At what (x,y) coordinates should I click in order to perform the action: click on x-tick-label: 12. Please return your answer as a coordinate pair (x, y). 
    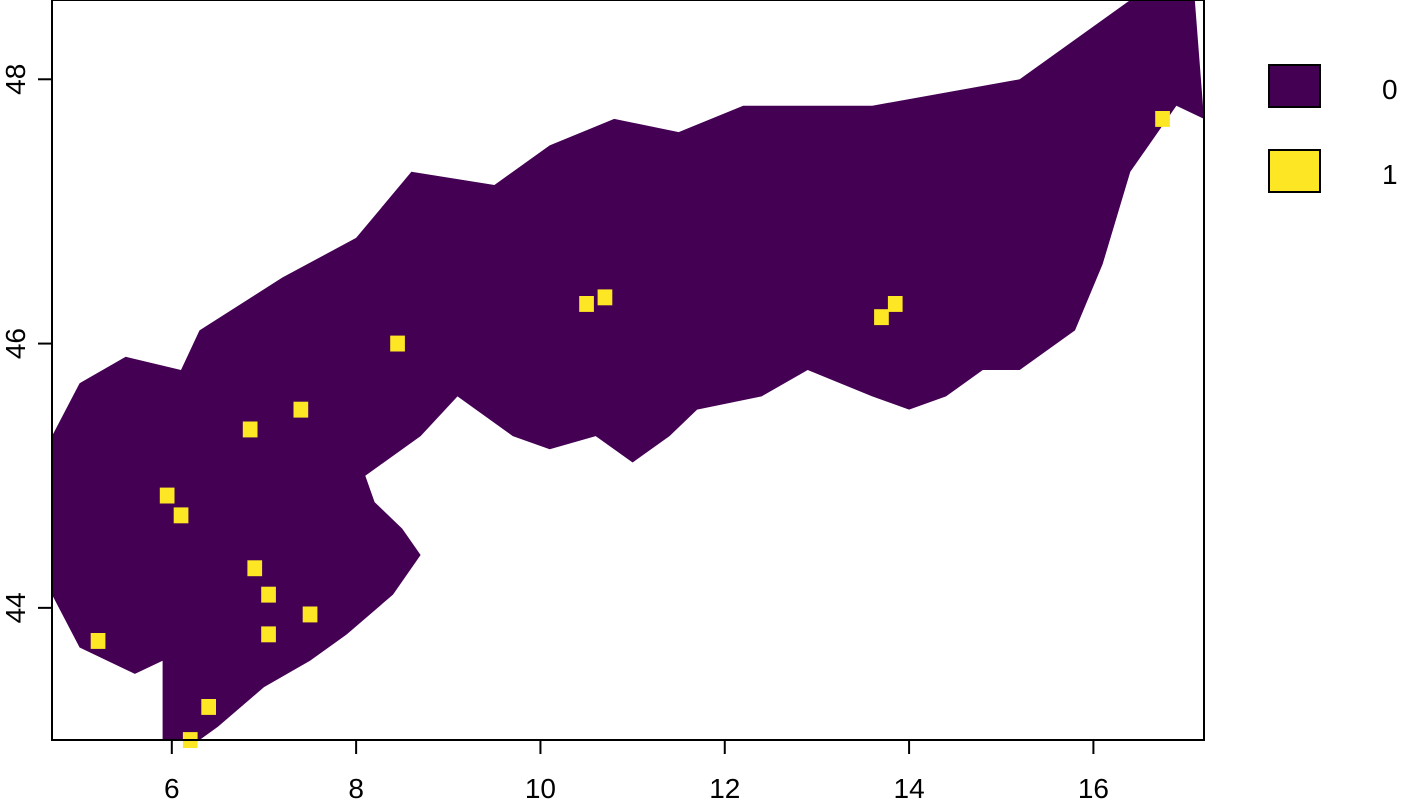
    Looking at the image, I should click on (724, 787).